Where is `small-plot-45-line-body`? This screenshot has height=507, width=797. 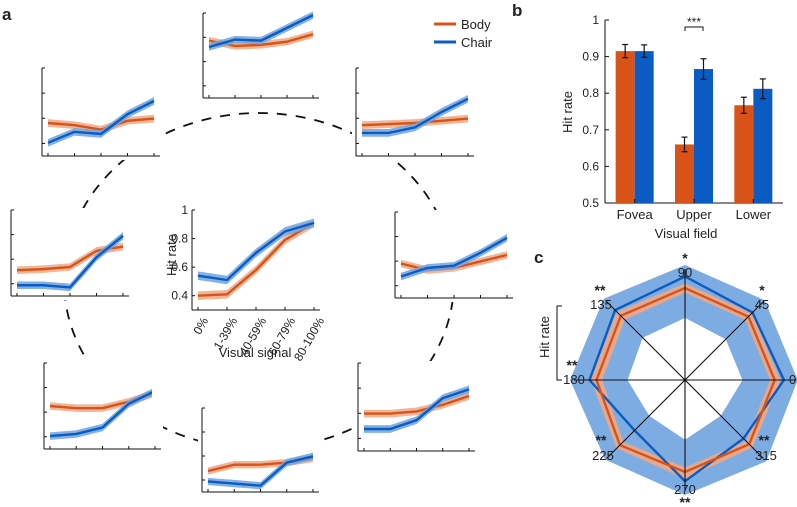 small-plot-45-line-body is located at coordinates (415, 122).